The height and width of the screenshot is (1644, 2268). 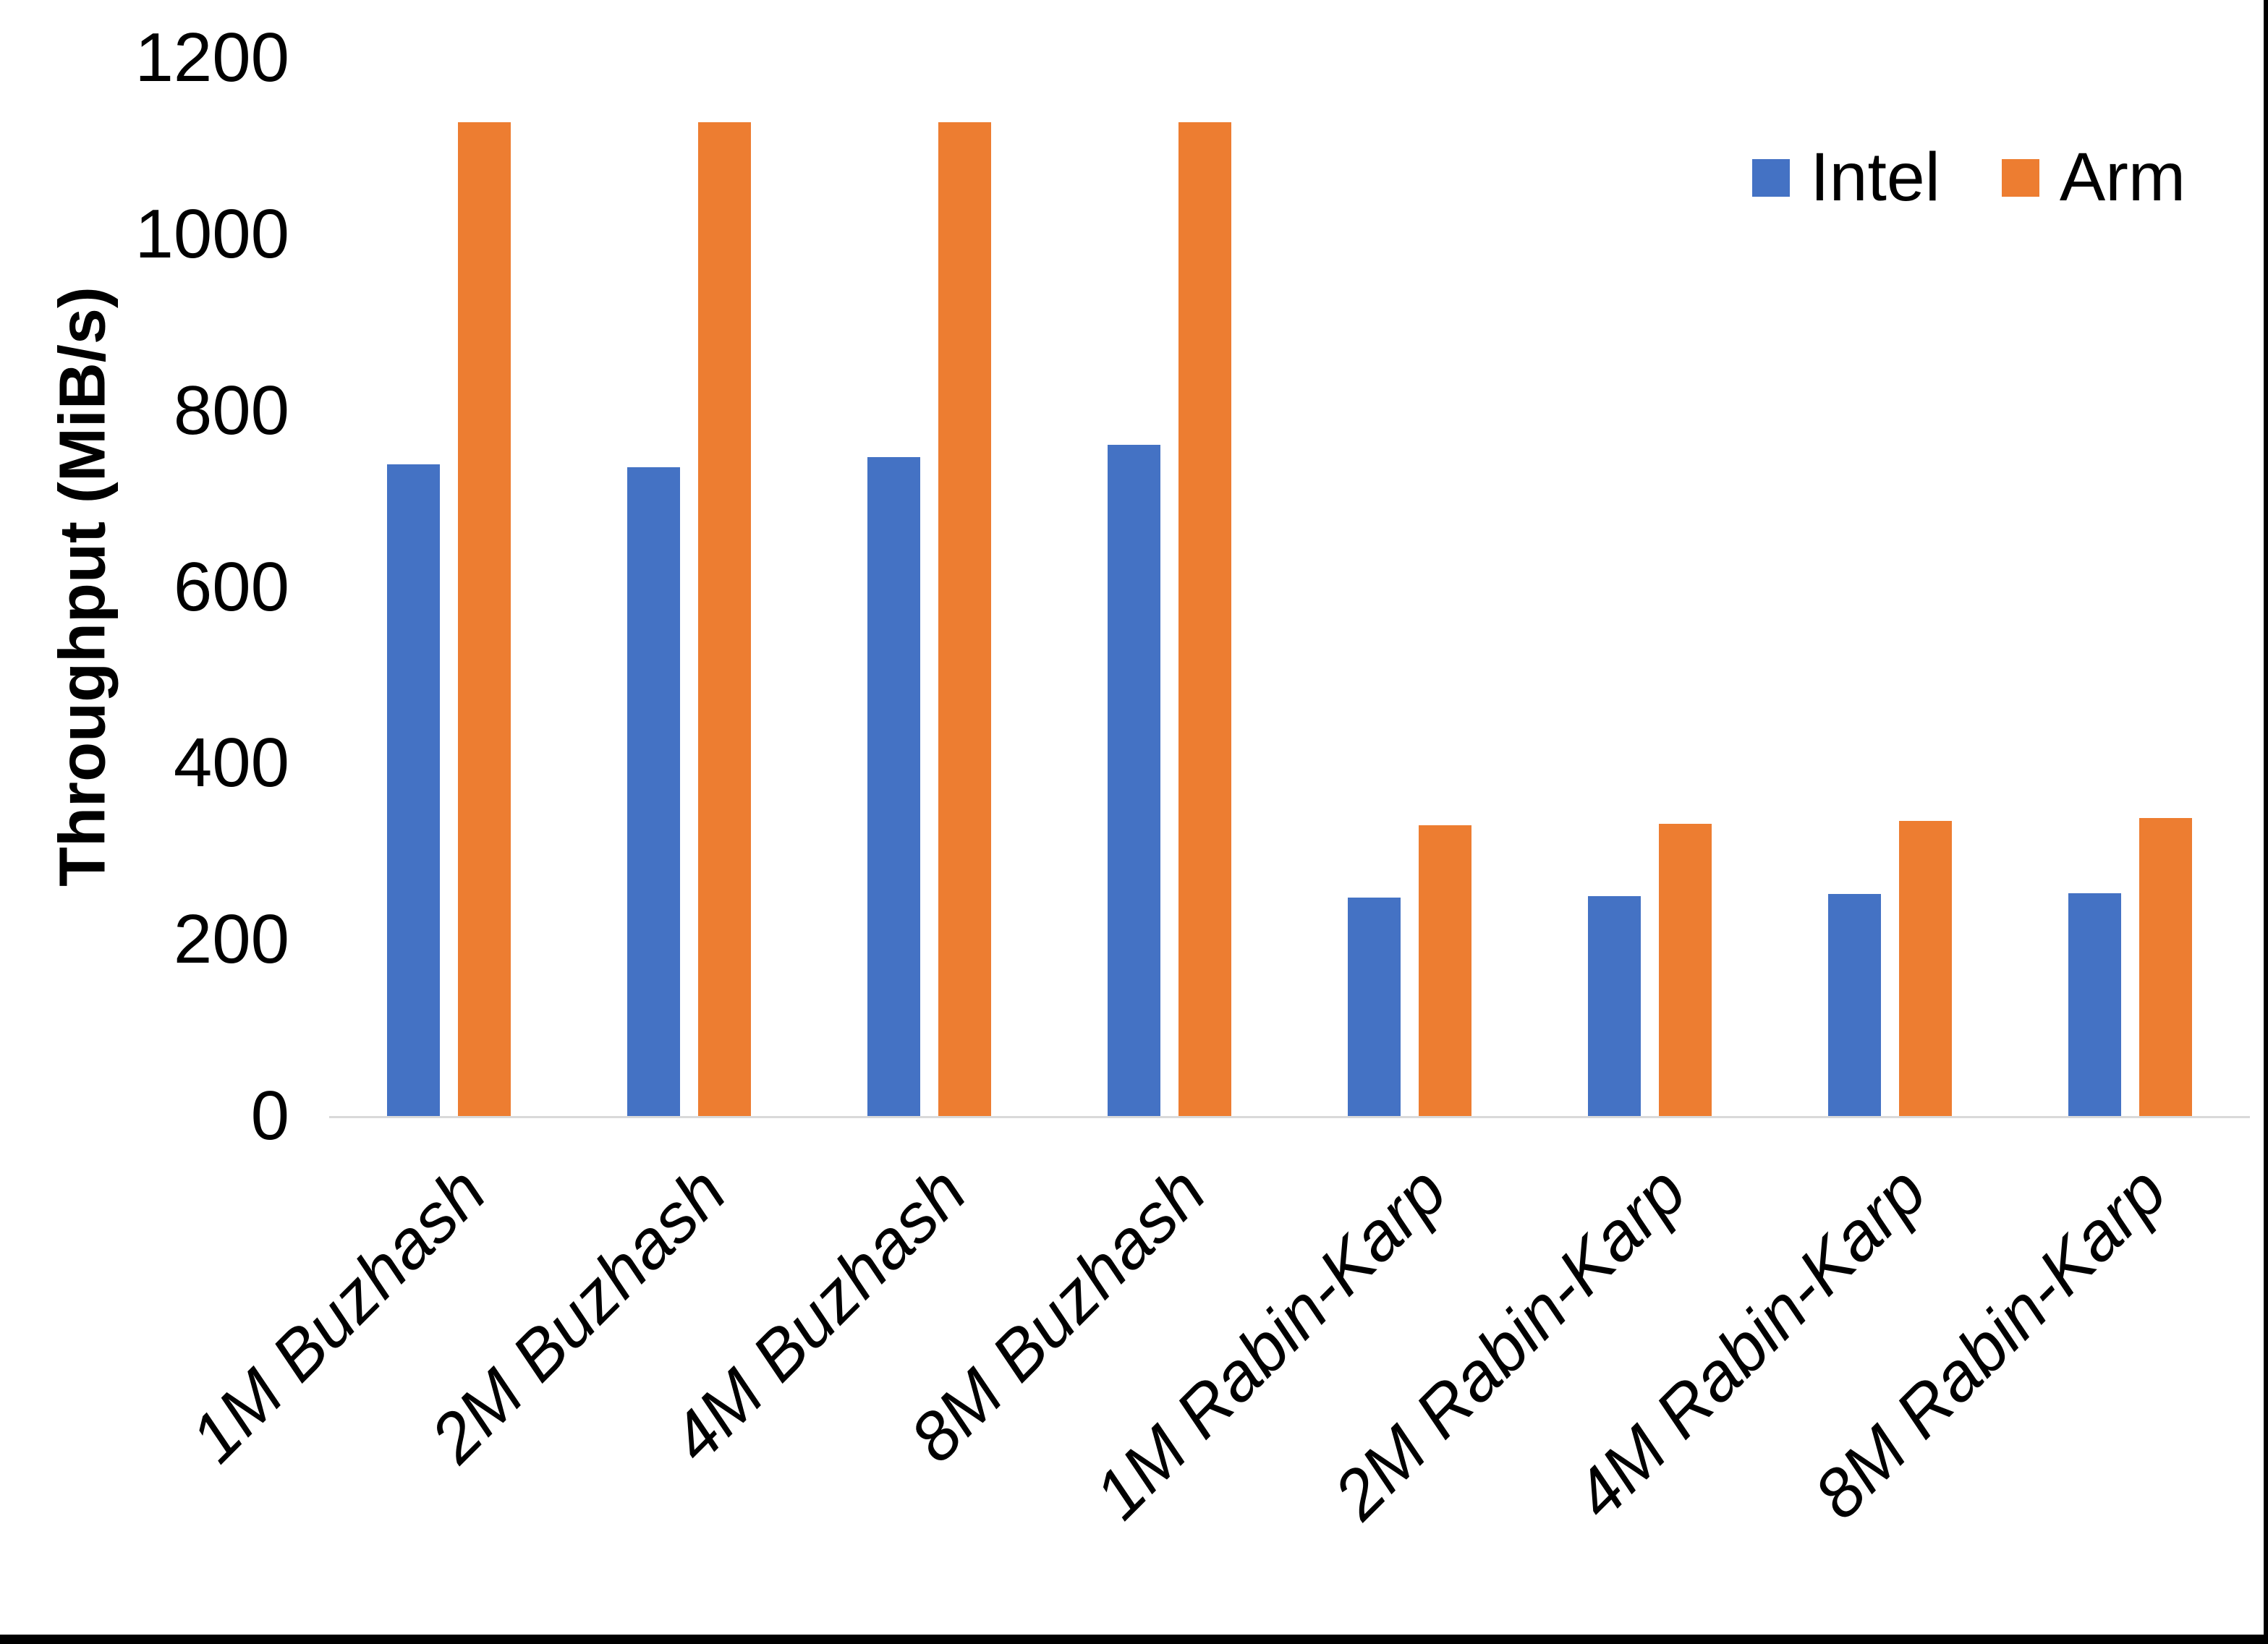 I want to click on y-tick-400: 400, so click(x=231, y=763).